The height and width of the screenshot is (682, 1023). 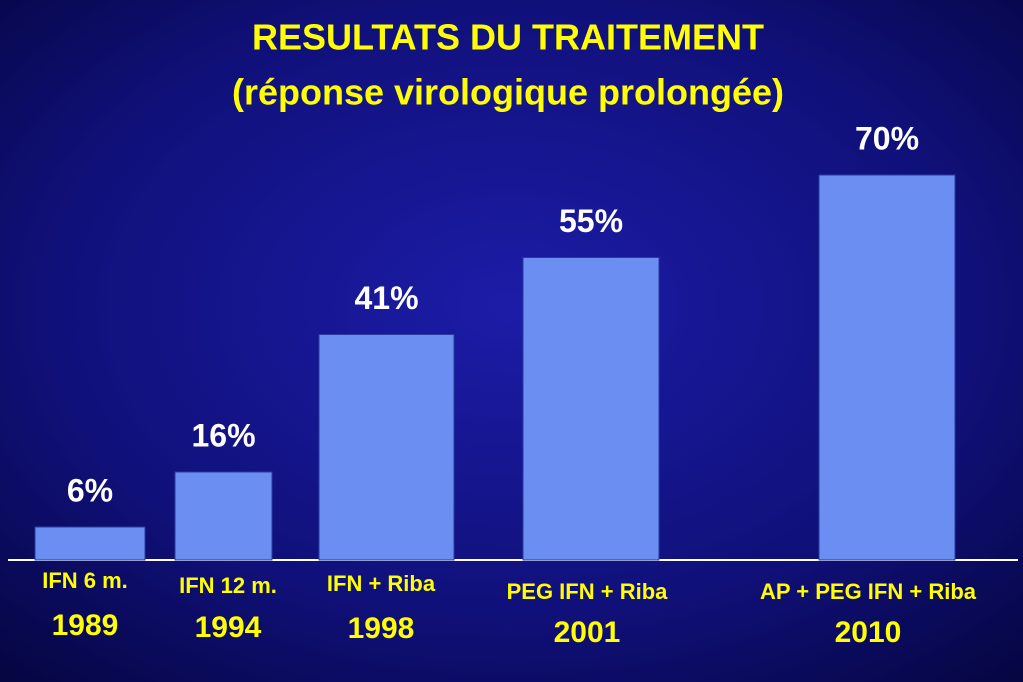 What do you see at coordinates (591, 221) in the screenshot?
I see `value-label: 55%` at bounding box center [591, 221].